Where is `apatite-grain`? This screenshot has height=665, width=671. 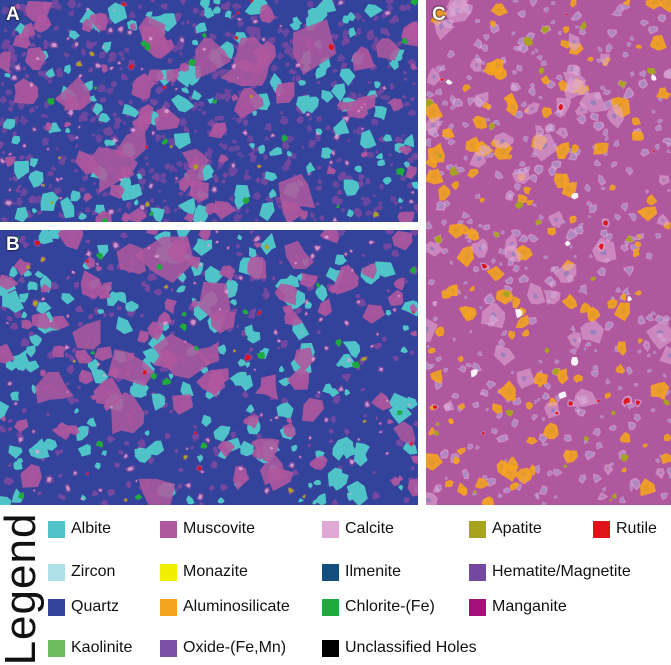 apatite-grain is located at coordinates (28, 266).